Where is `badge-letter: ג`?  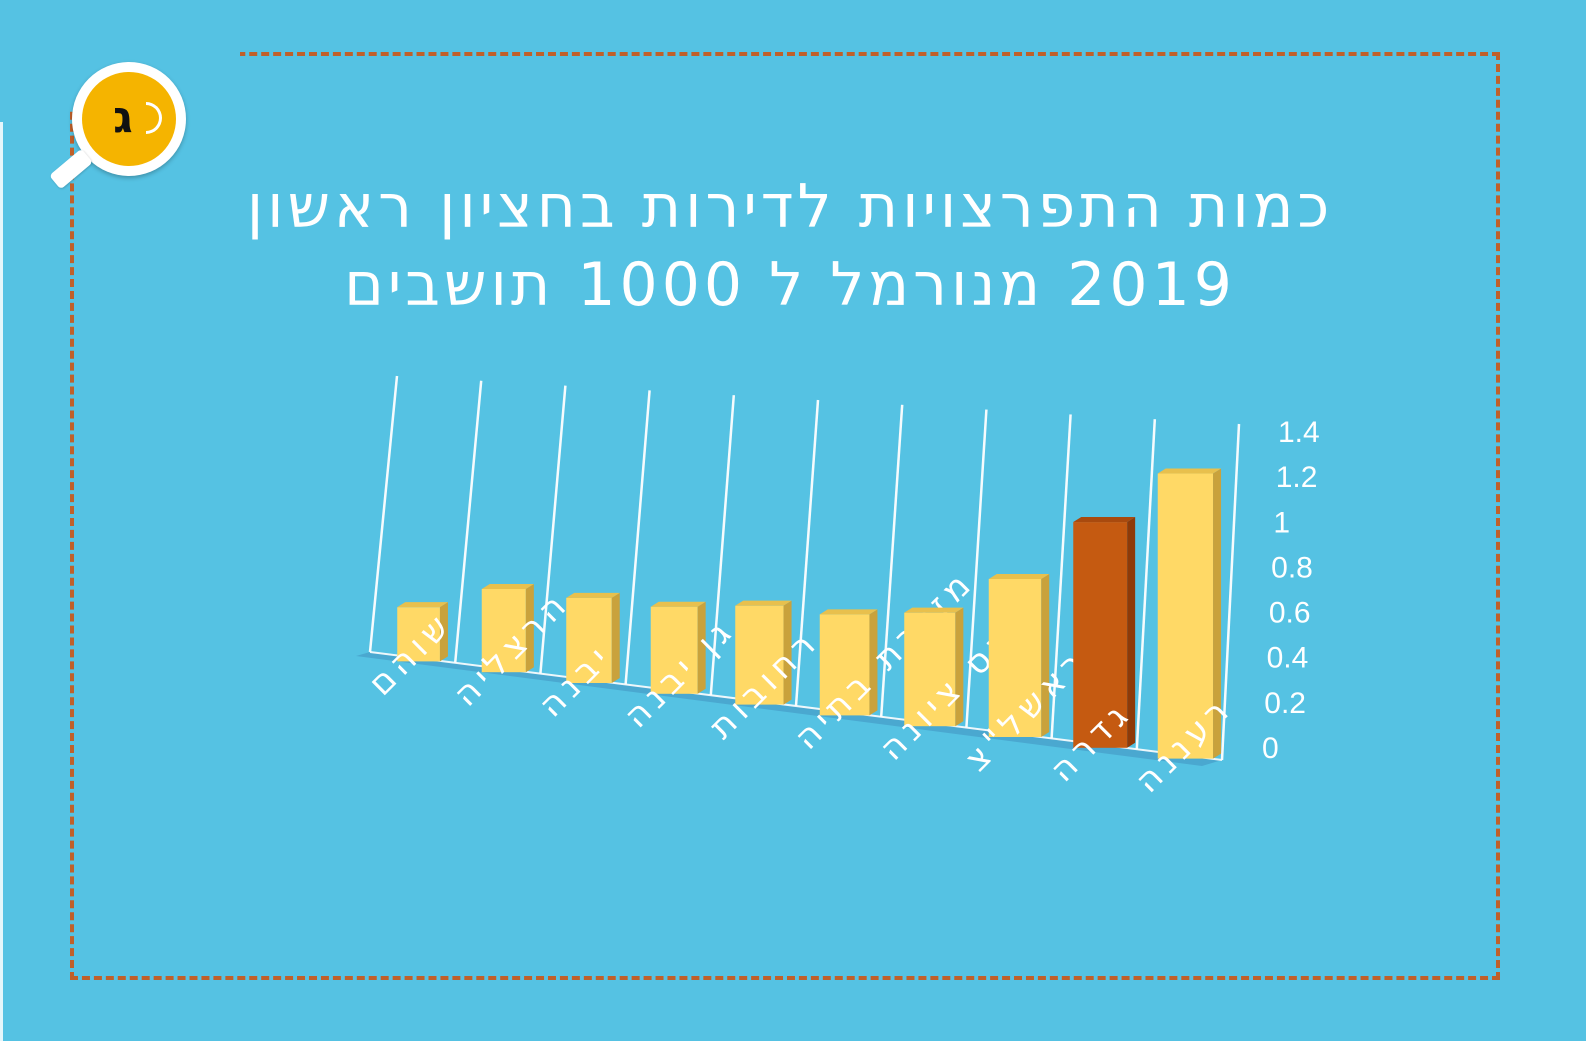 badge-letter: ג is located at coordinates (123, 117).